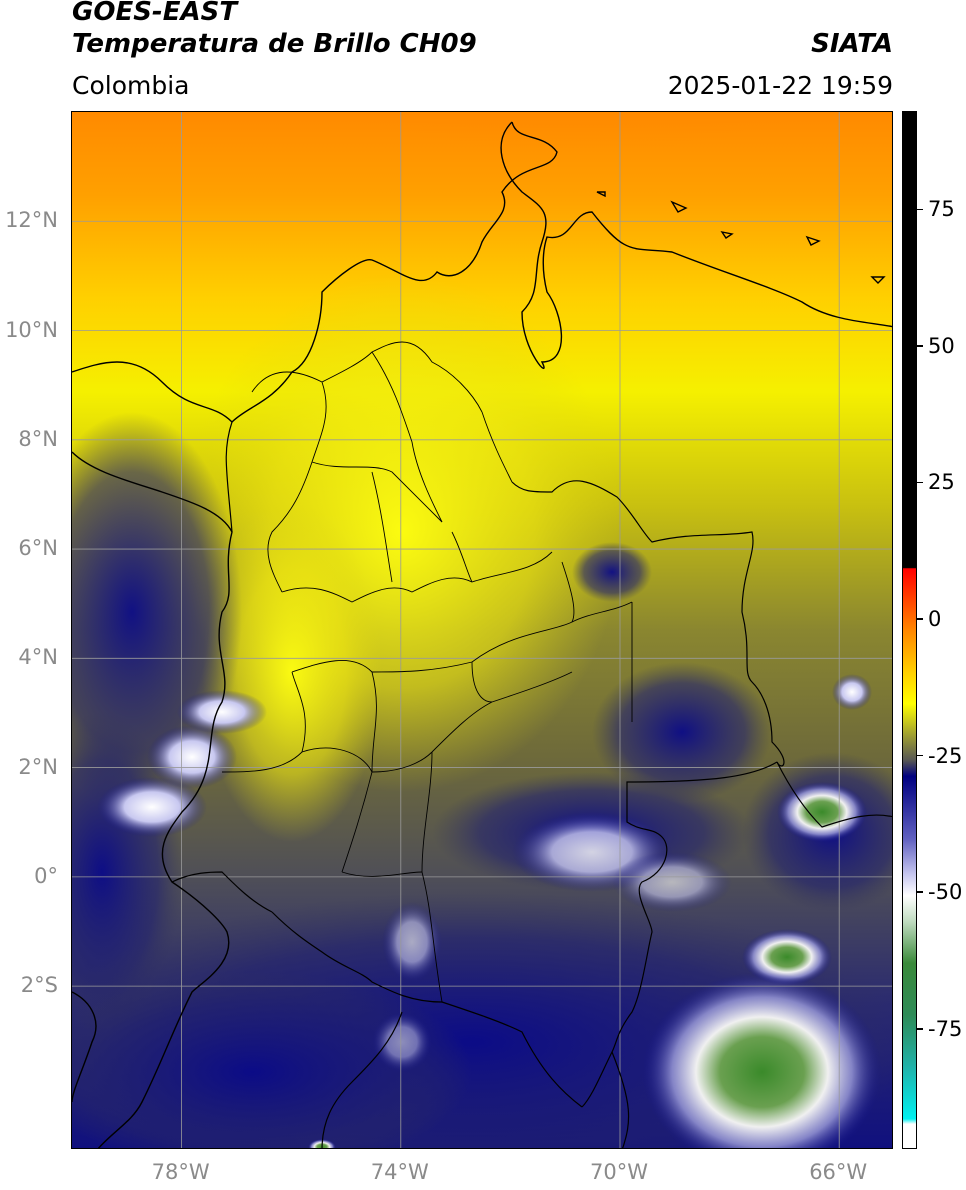  I want to click on product-title: Temperatura de Brillo CH09, so click(274, 44).